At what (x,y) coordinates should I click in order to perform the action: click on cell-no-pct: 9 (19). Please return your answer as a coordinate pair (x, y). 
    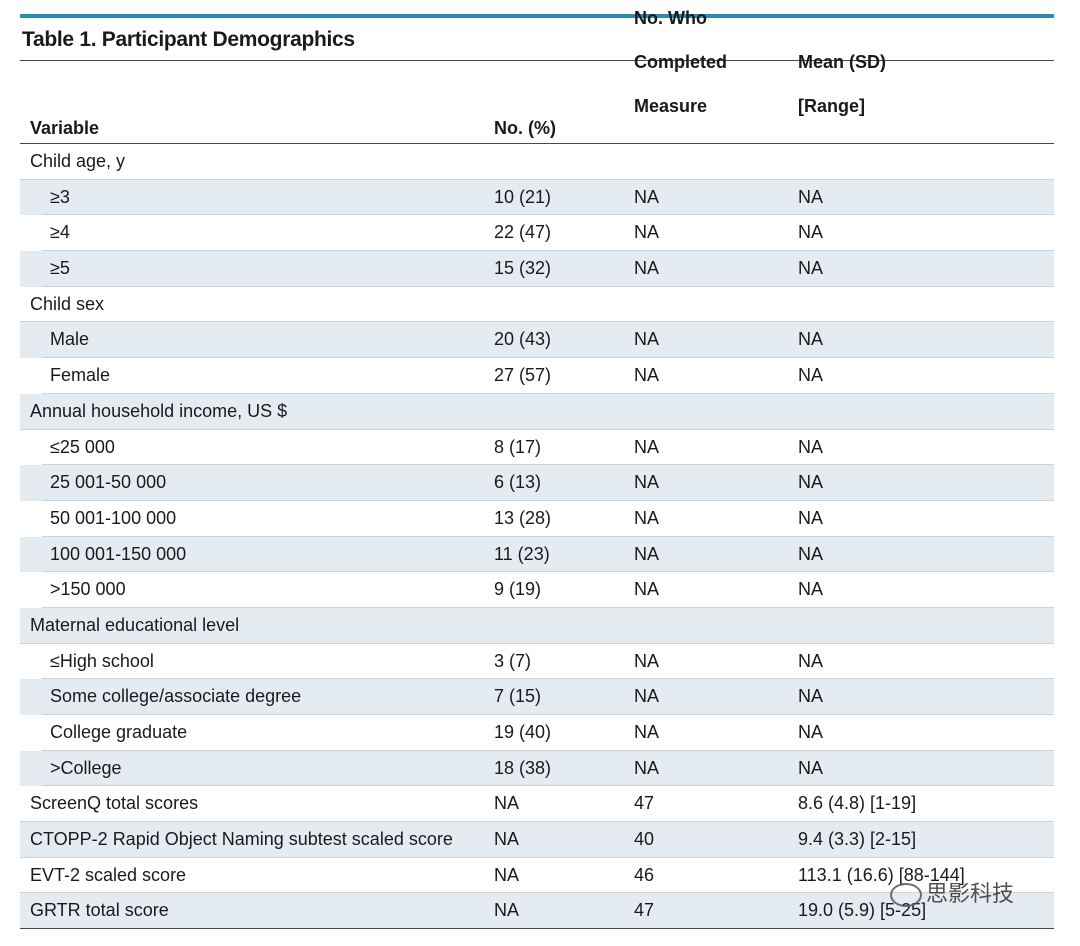
    Looking at the image, I should click on (518, 589).